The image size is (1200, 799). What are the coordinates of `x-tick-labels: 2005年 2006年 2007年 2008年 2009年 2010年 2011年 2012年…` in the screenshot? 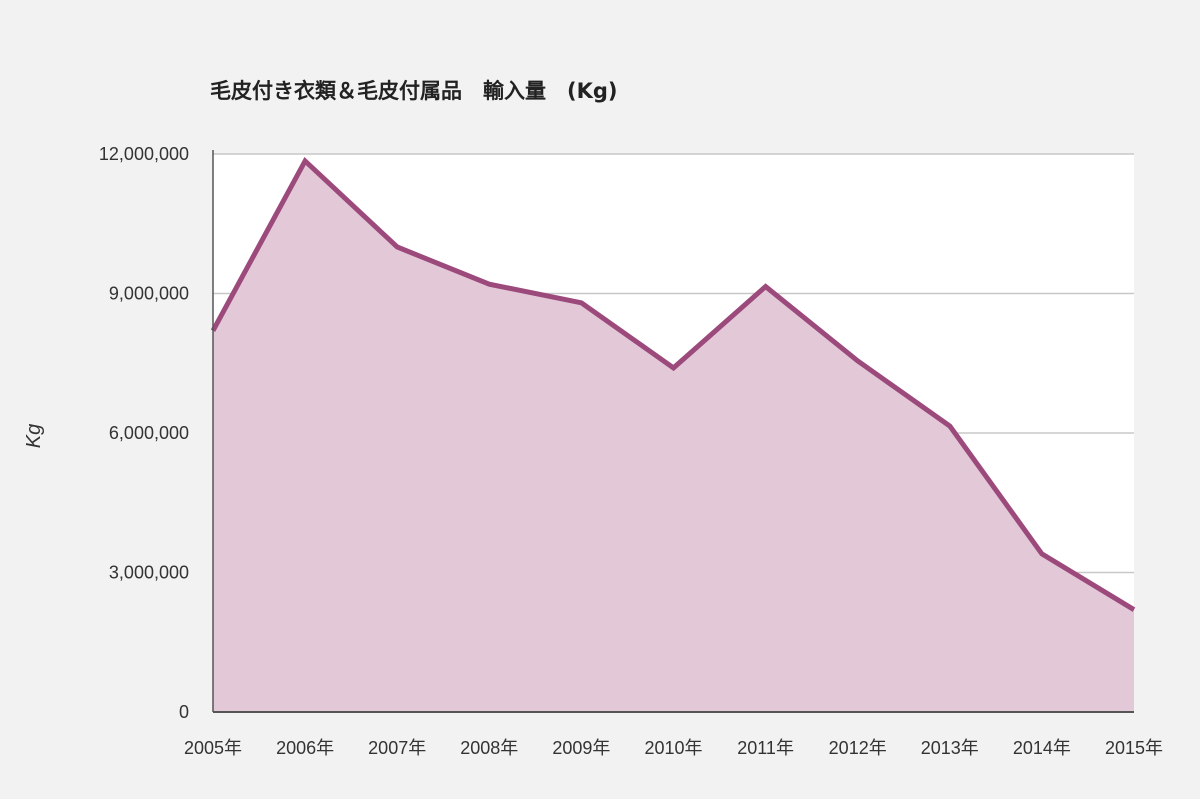 It's located at (673, 748).